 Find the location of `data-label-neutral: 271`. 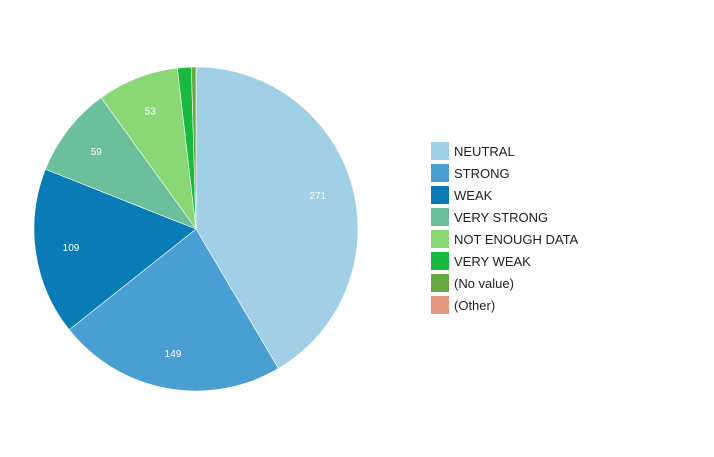

data-label-neutral: 271 is located at coordinates (318, 196).